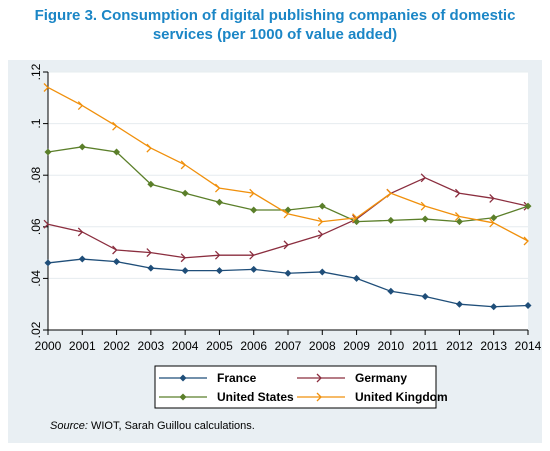 The height and width of the screenshot is (451, 550). Describe the element at coordinates (319, 378) in the screenshot. I see `legend-marker-germany` at that location.